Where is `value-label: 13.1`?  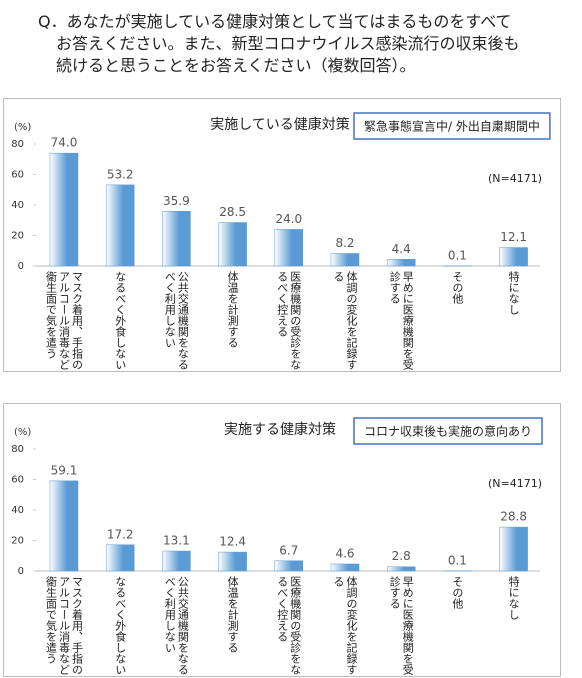 value-label: 13.1 is located at coordinates (176, 541).